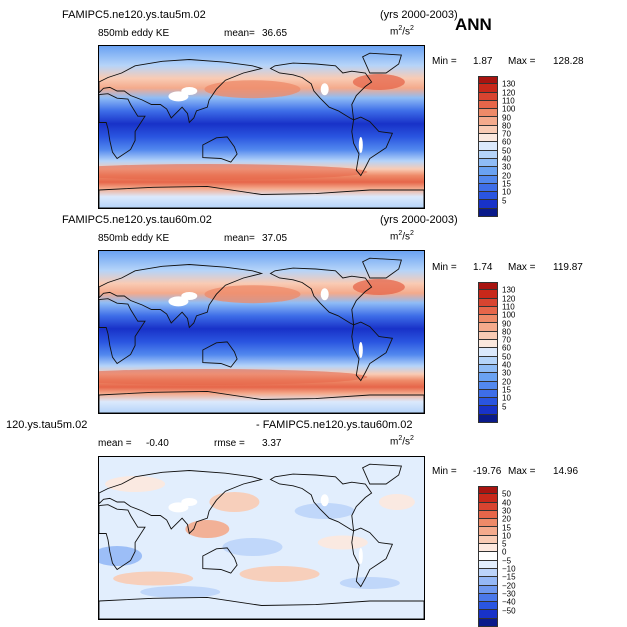 The image size is (627, 627). I want to click on panel2-title: FAMIPC5.ne120.ys.tau60m.02, so click(137, 220).